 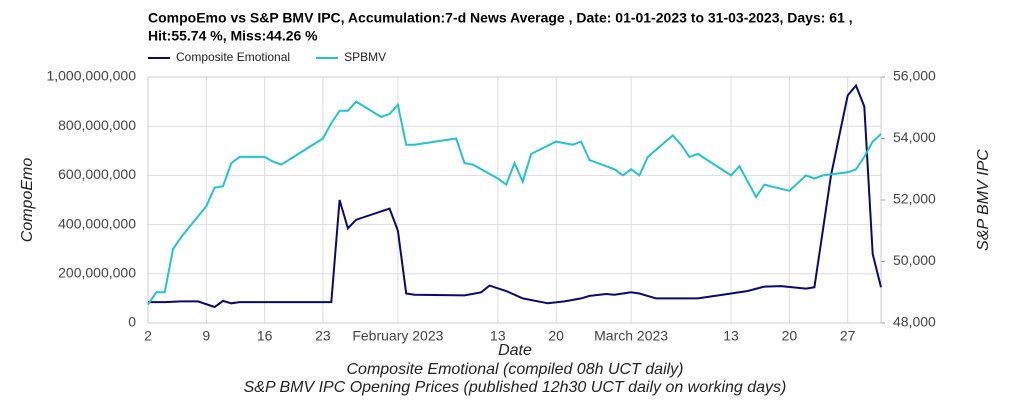 What do you see at coordinates (914, 199) in the screenshot?
I see `y2-tick-label: 52,000` at bounding box center [914, 199].